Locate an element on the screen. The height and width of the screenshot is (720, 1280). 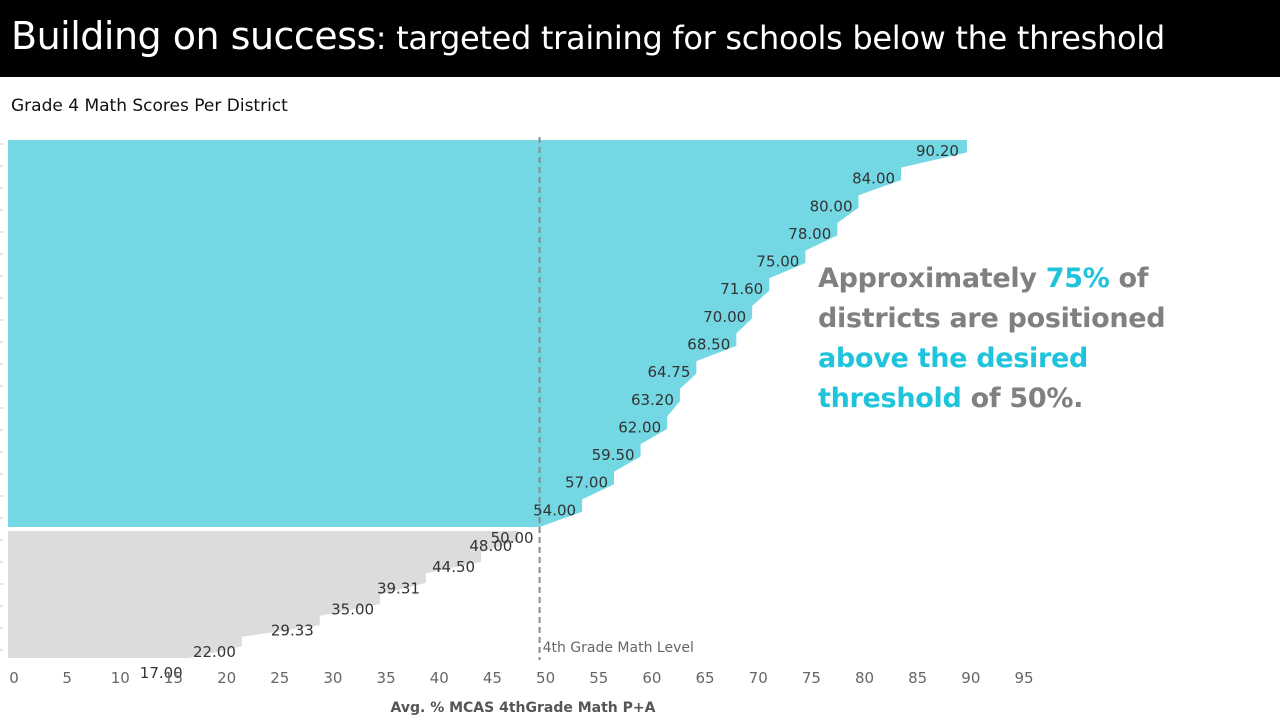
data-label: 48.00 is located at coordinates (490, 546).